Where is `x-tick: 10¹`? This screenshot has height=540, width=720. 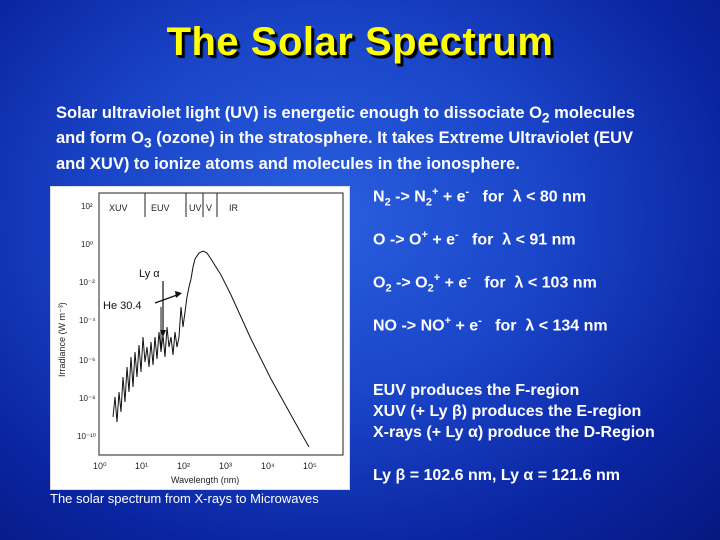
x-tick: 10¹ is located at coordinates (141, 466).